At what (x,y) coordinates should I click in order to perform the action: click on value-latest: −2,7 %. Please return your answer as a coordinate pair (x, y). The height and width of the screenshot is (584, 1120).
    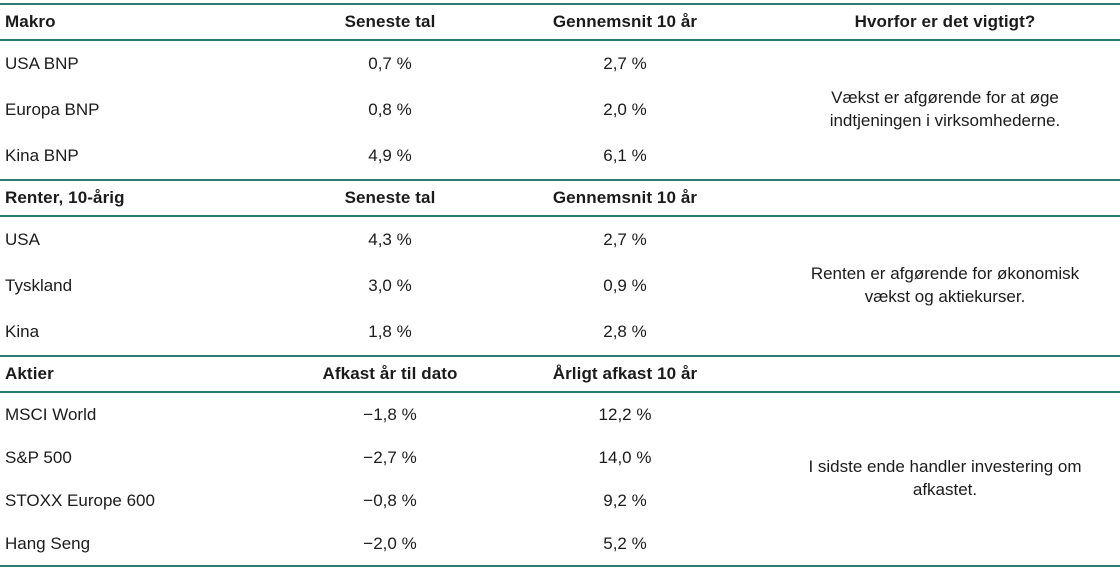
    Looking at the image, I should click on (390, 457).